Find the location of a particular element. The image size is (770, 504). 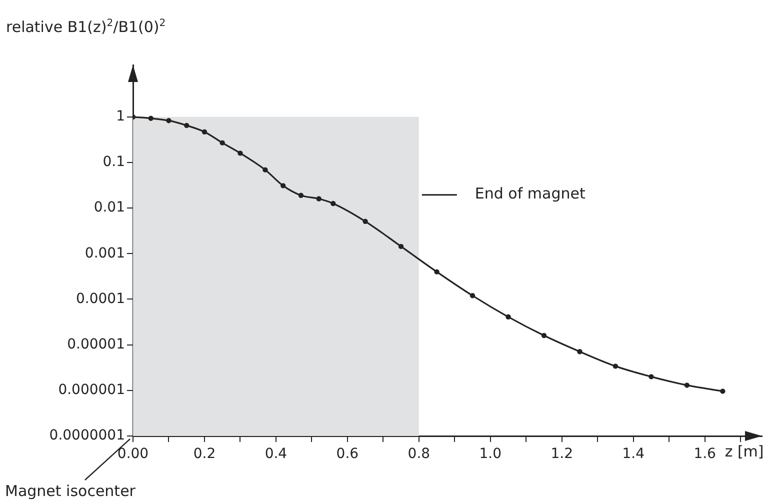

x-tick-label: 0.2 is located at coordinates (204, 454).